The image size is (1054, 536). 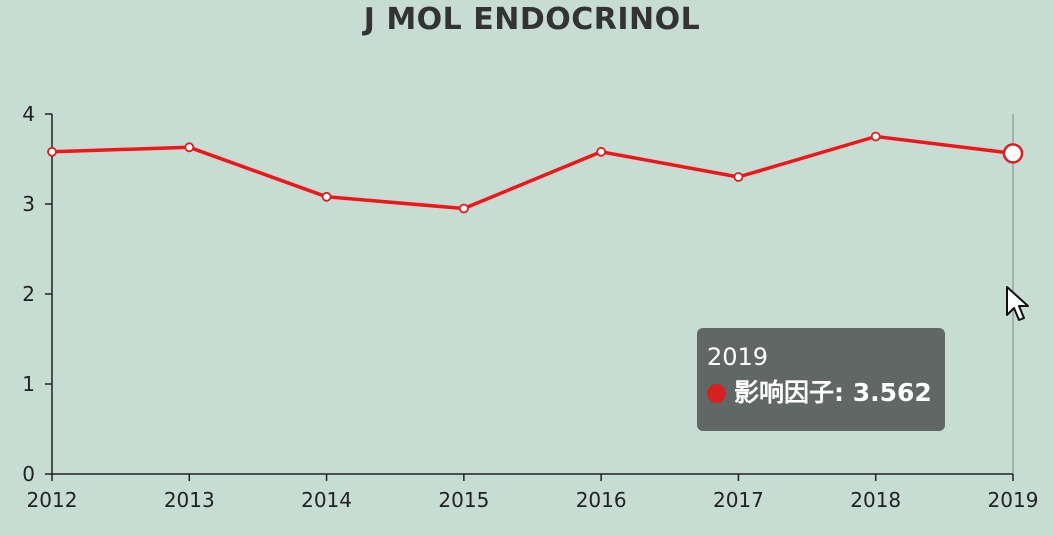 What do you see at coordinates (1013, 153) in the screenshot?
I see `data-point-highlighted` at bounding box center [1013, 153].